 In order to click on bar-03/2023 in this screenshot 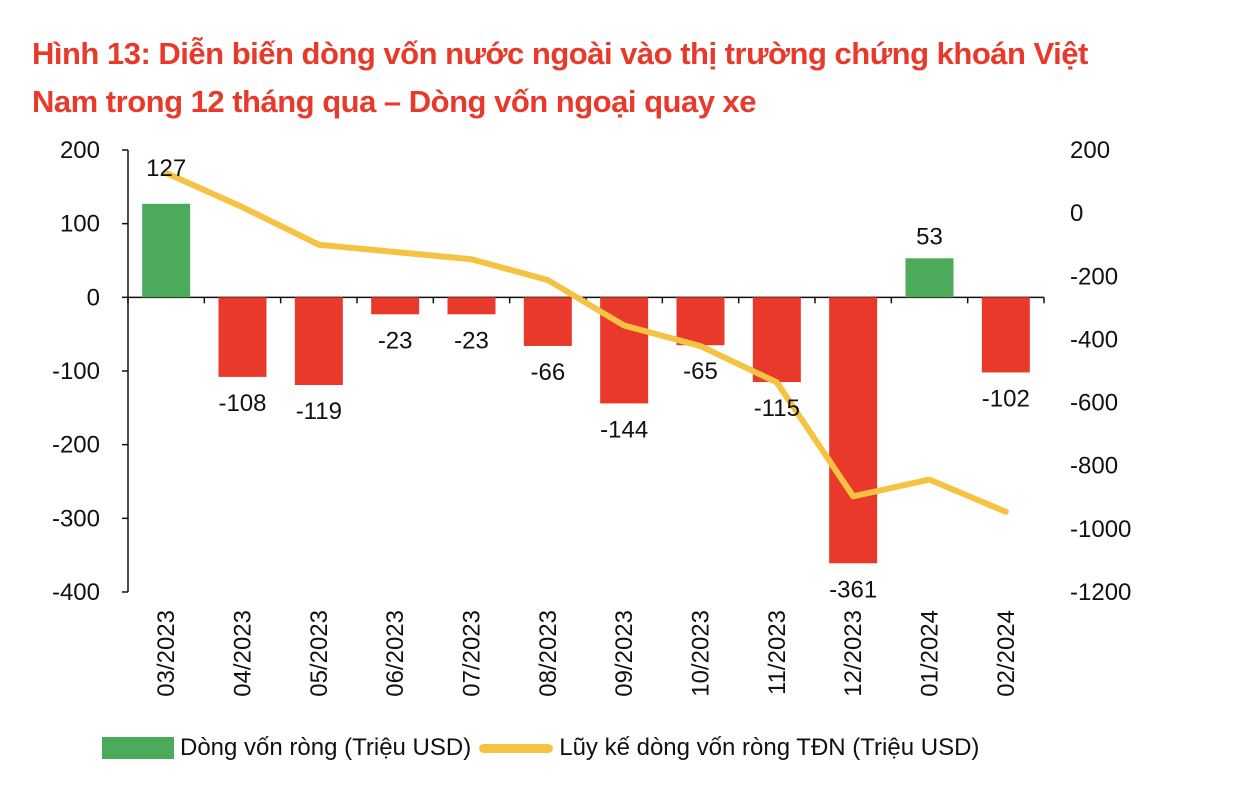, I will do `click(166, 250)`.